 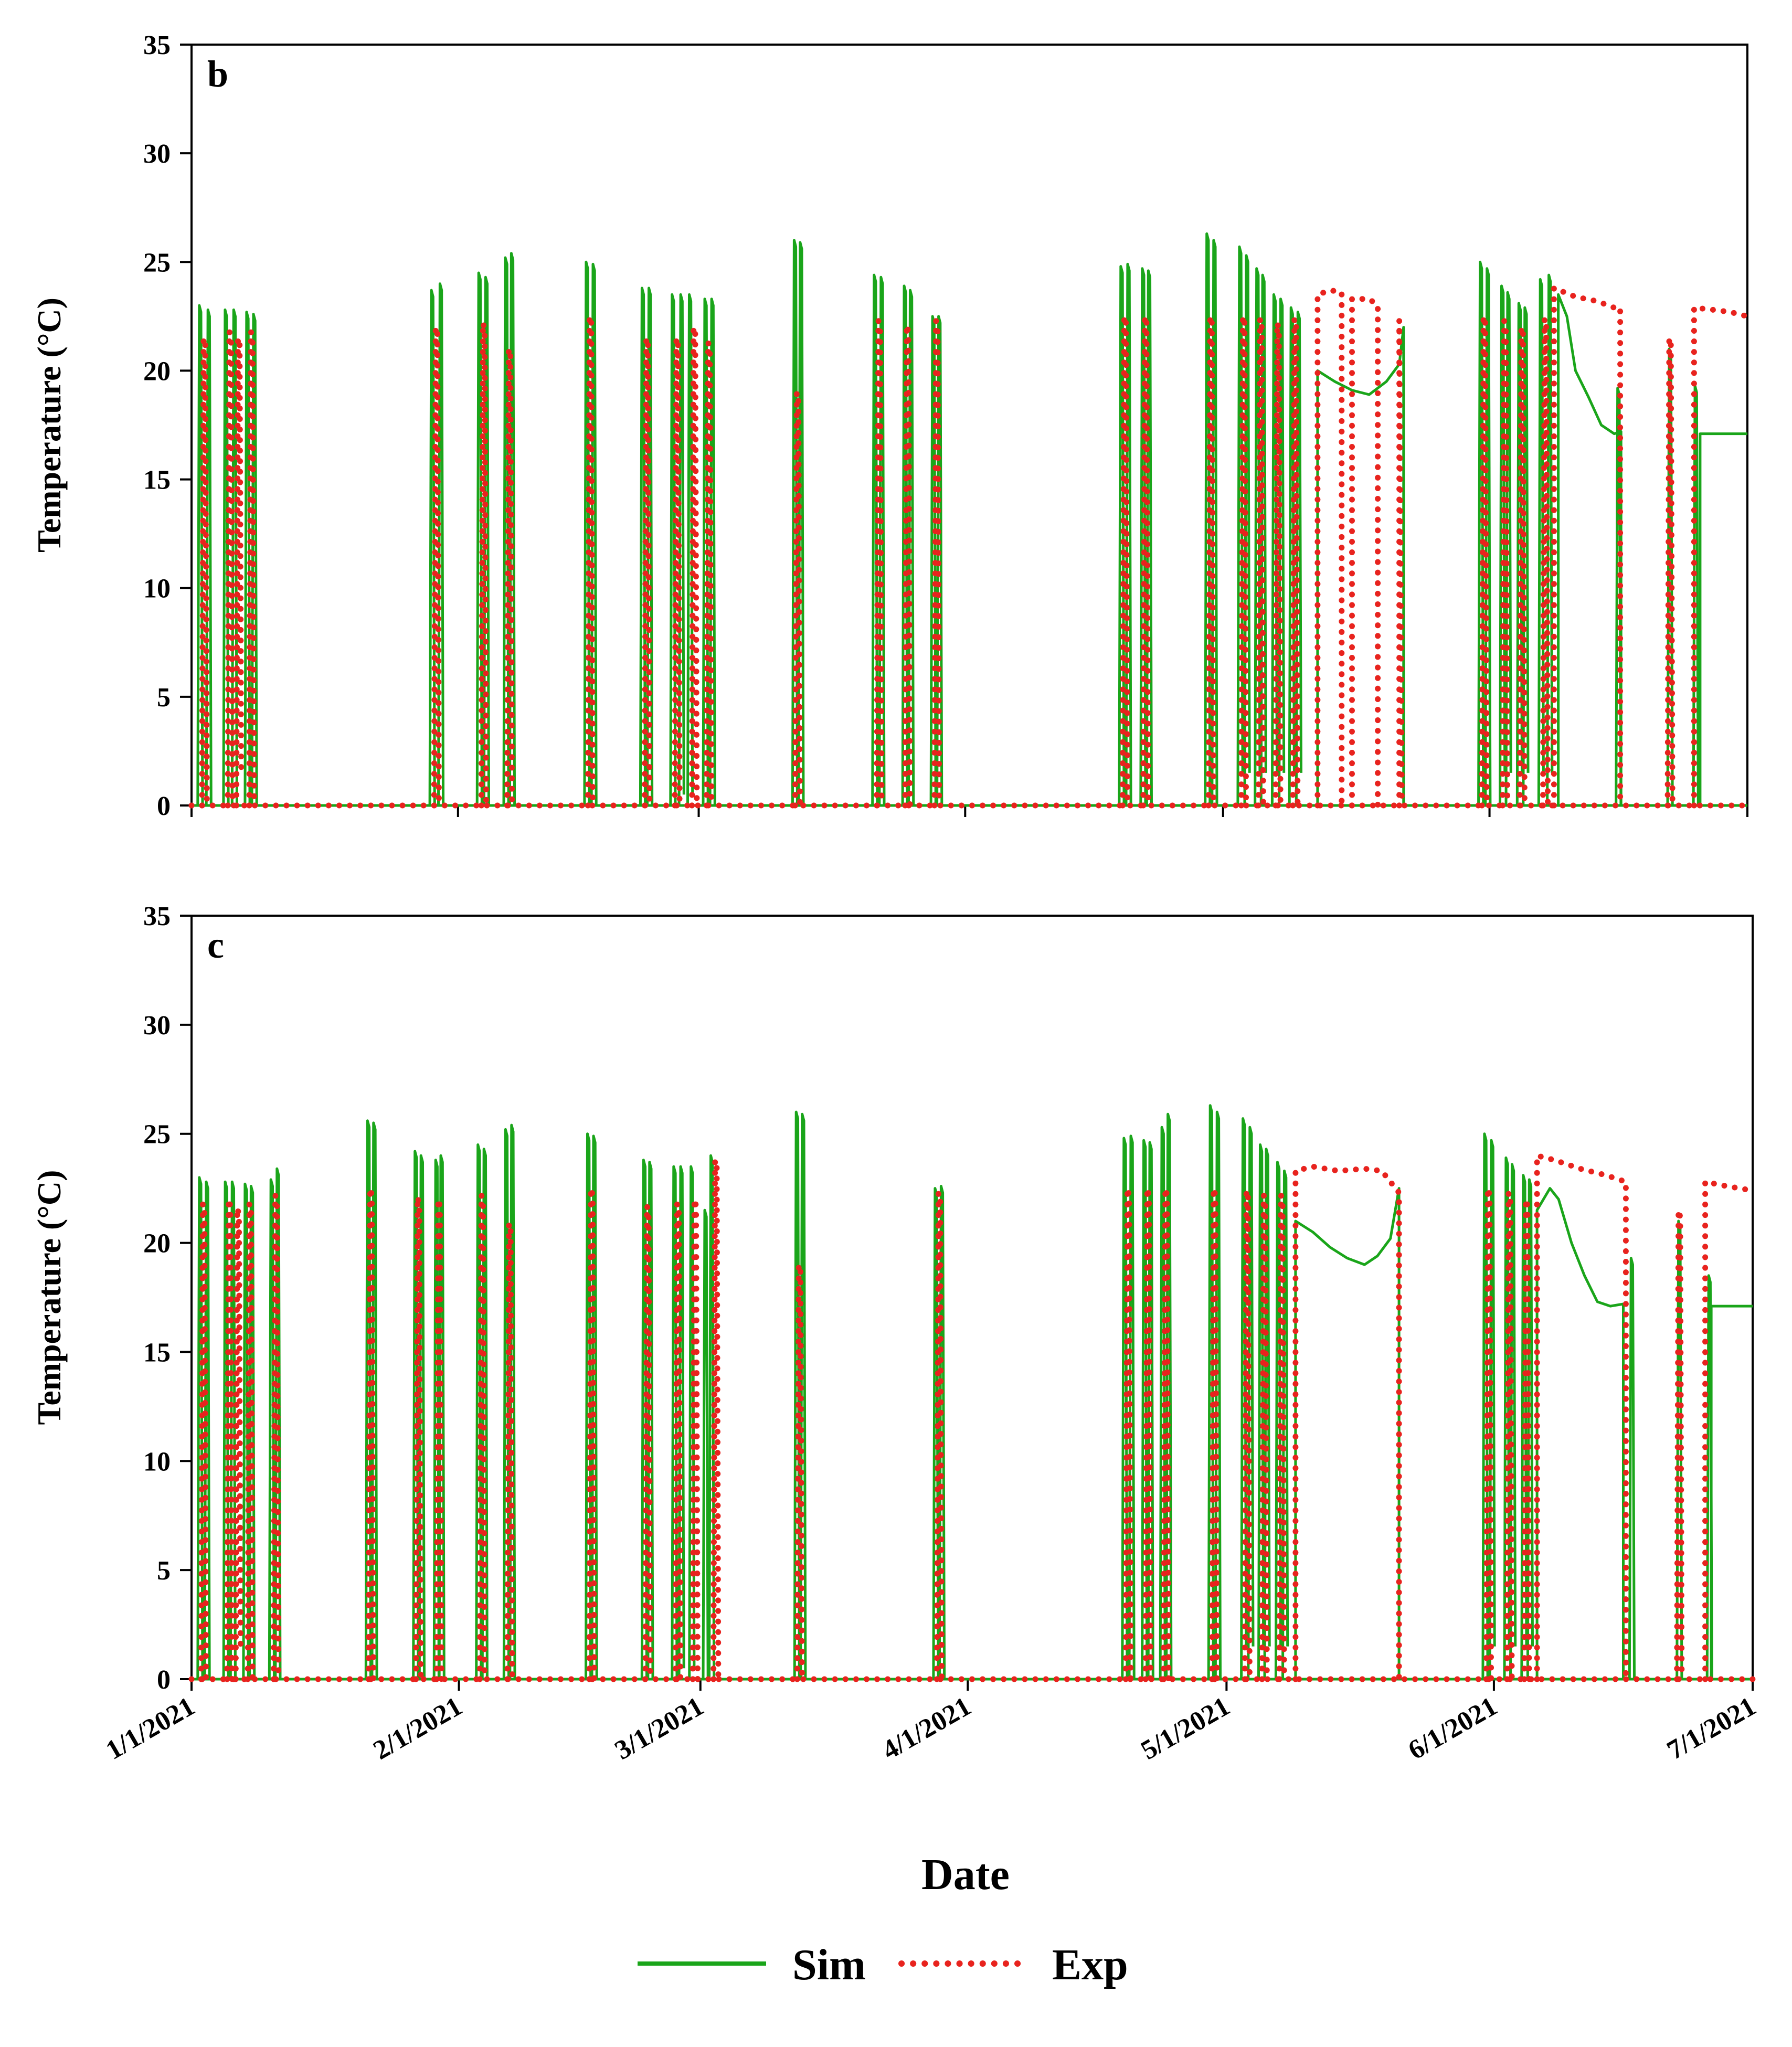 I want to click on x-tick-label: 4/1/2021, so click(x=927, y=1728).